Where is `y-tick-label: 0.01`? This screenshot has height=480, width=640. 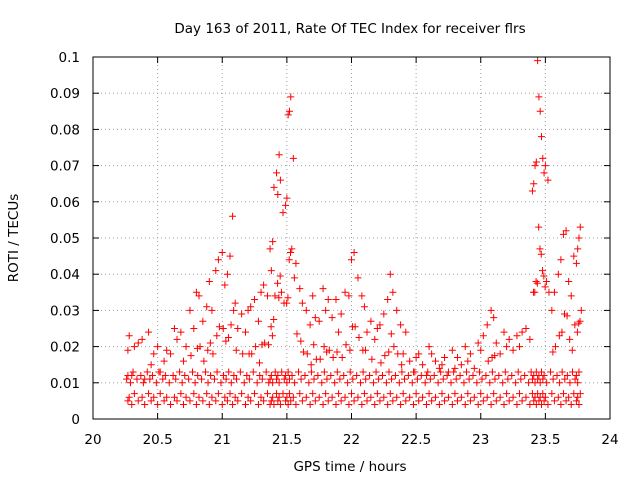
y-tick-label: 0.01 is located at coordinates (65, 384).